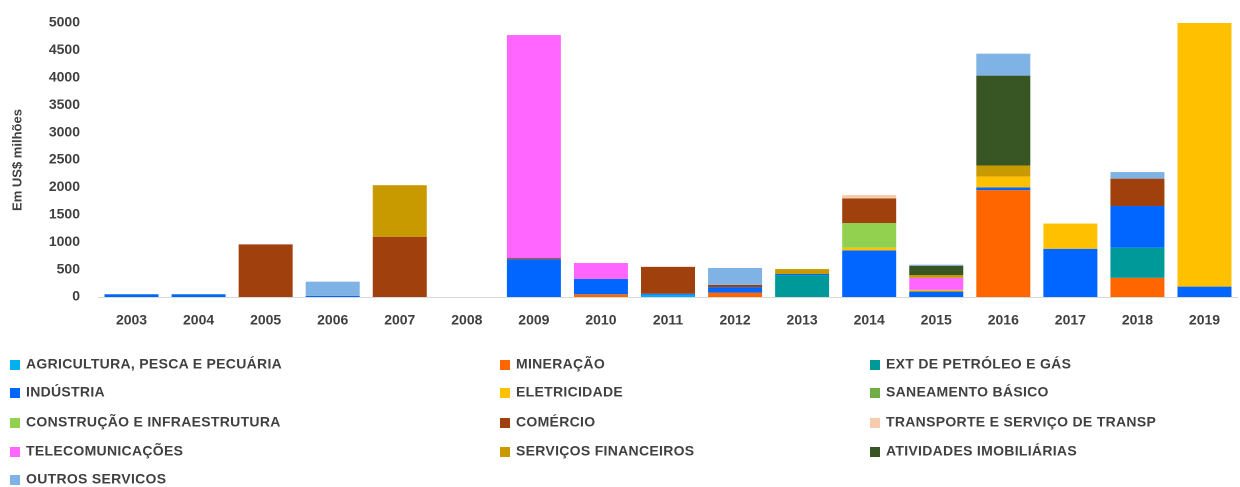 Image resolution: width=1240 pixels, height=487 pixels. What do you see at coordinates (64, 104) in the screenshot?
I see `y-tick-label: 3500` at bounding box center [64, 104].